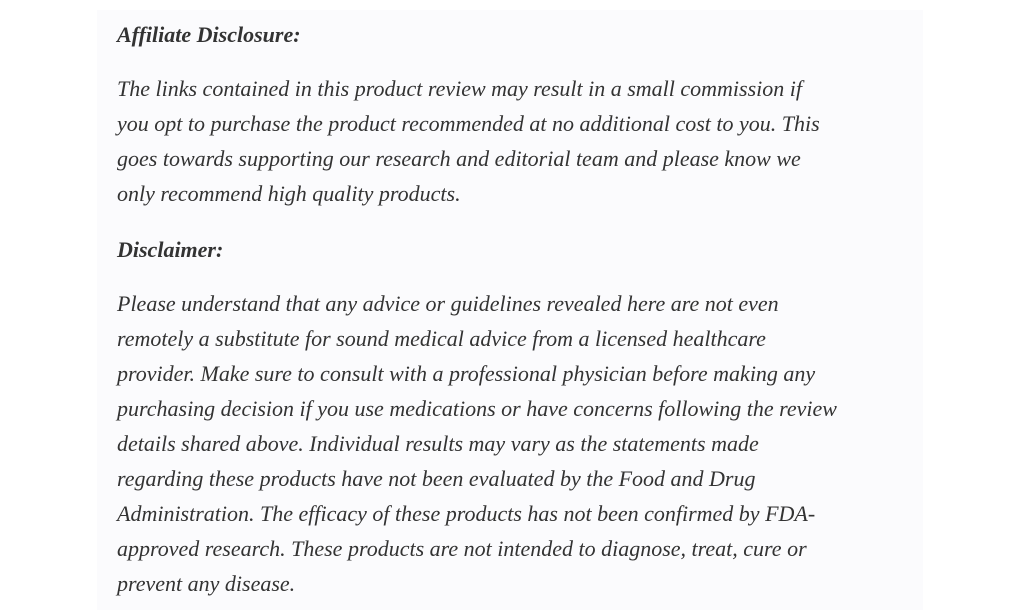  I want to click on text-line: prevent any disease., so click(206, 583).